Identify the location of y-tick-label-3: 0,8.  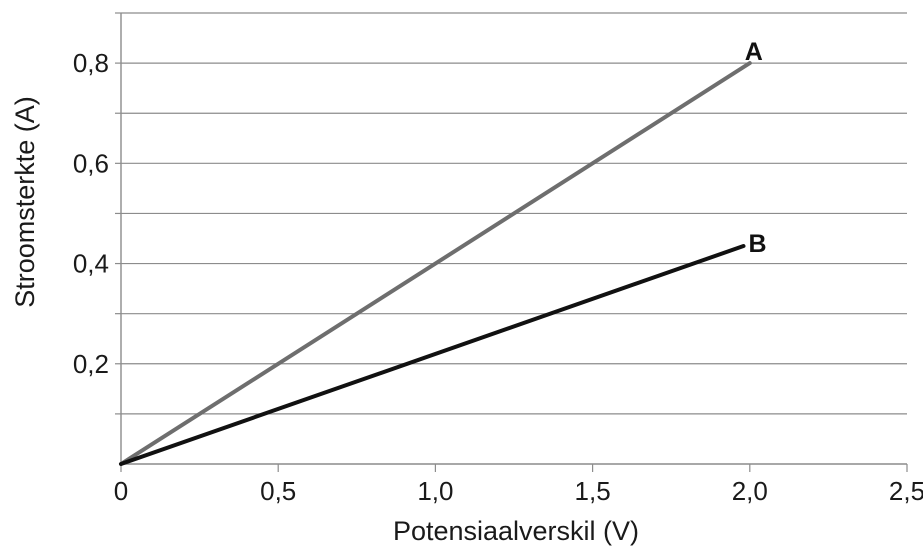
(91, 63).